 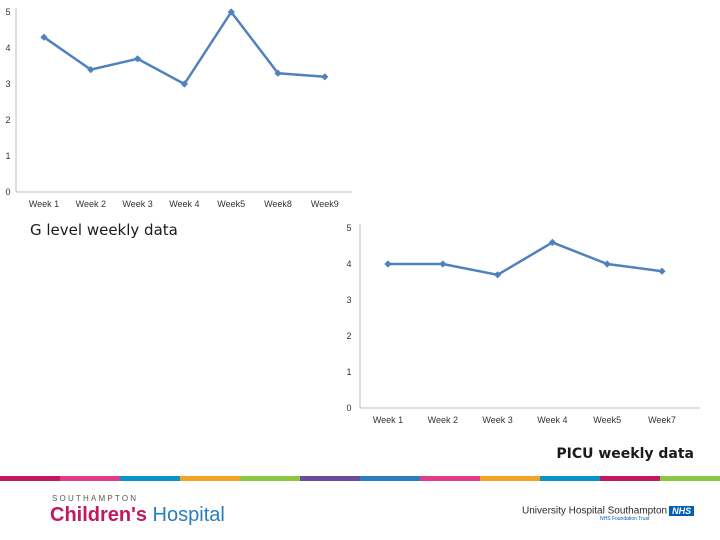 I want to click on x-tick-label: Week7, so click(x=662, y=420).